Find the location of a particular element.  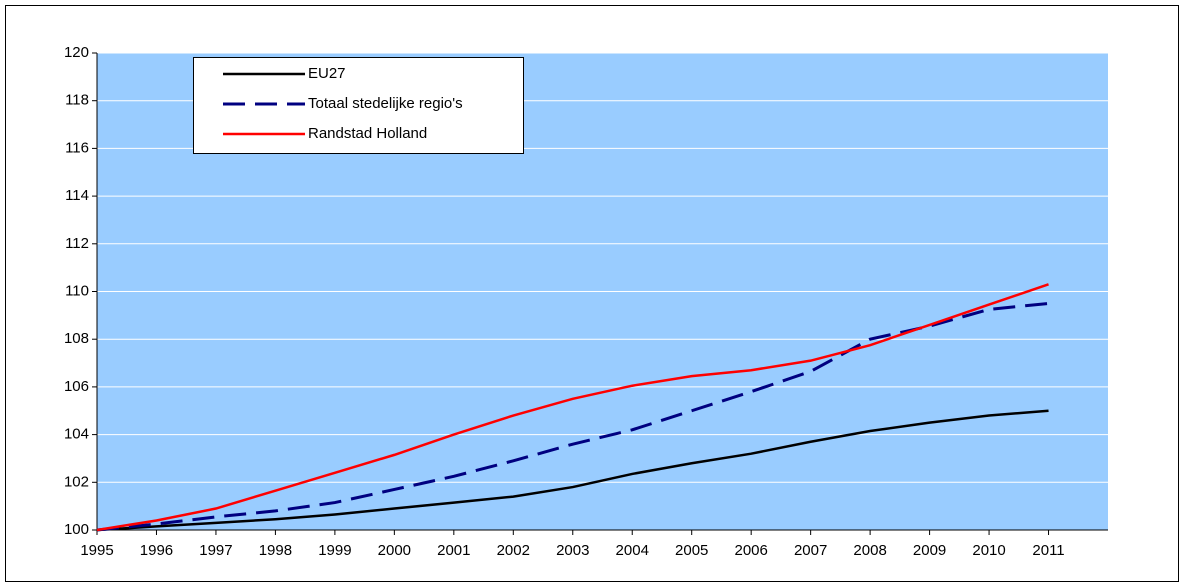

legend-label: Totaal stedelijke regio's is located at coordinates (385, 103).